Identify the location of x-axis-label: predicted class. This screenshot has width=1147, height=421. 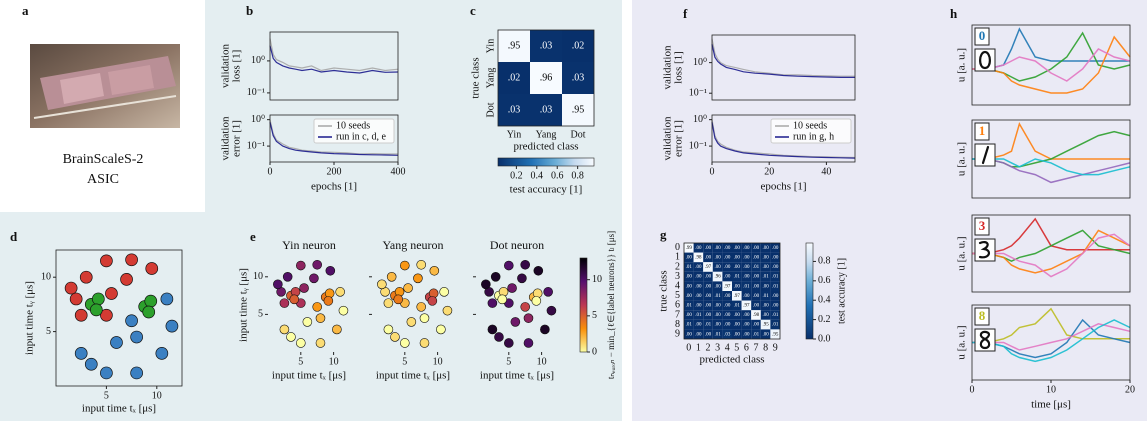
(545, 147).